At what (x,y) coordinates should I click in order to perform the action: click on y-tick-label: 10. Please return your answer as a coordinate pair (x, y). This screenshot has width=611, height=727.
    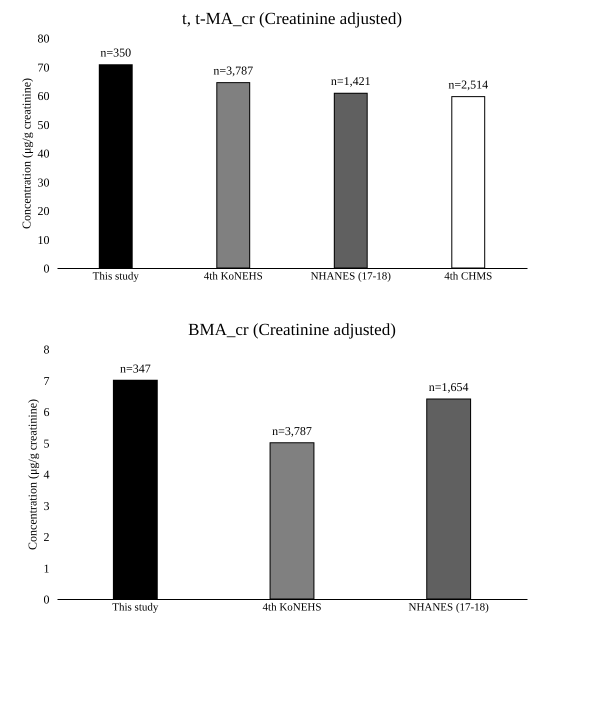
    Looking at the image, I should click on (44, 239).